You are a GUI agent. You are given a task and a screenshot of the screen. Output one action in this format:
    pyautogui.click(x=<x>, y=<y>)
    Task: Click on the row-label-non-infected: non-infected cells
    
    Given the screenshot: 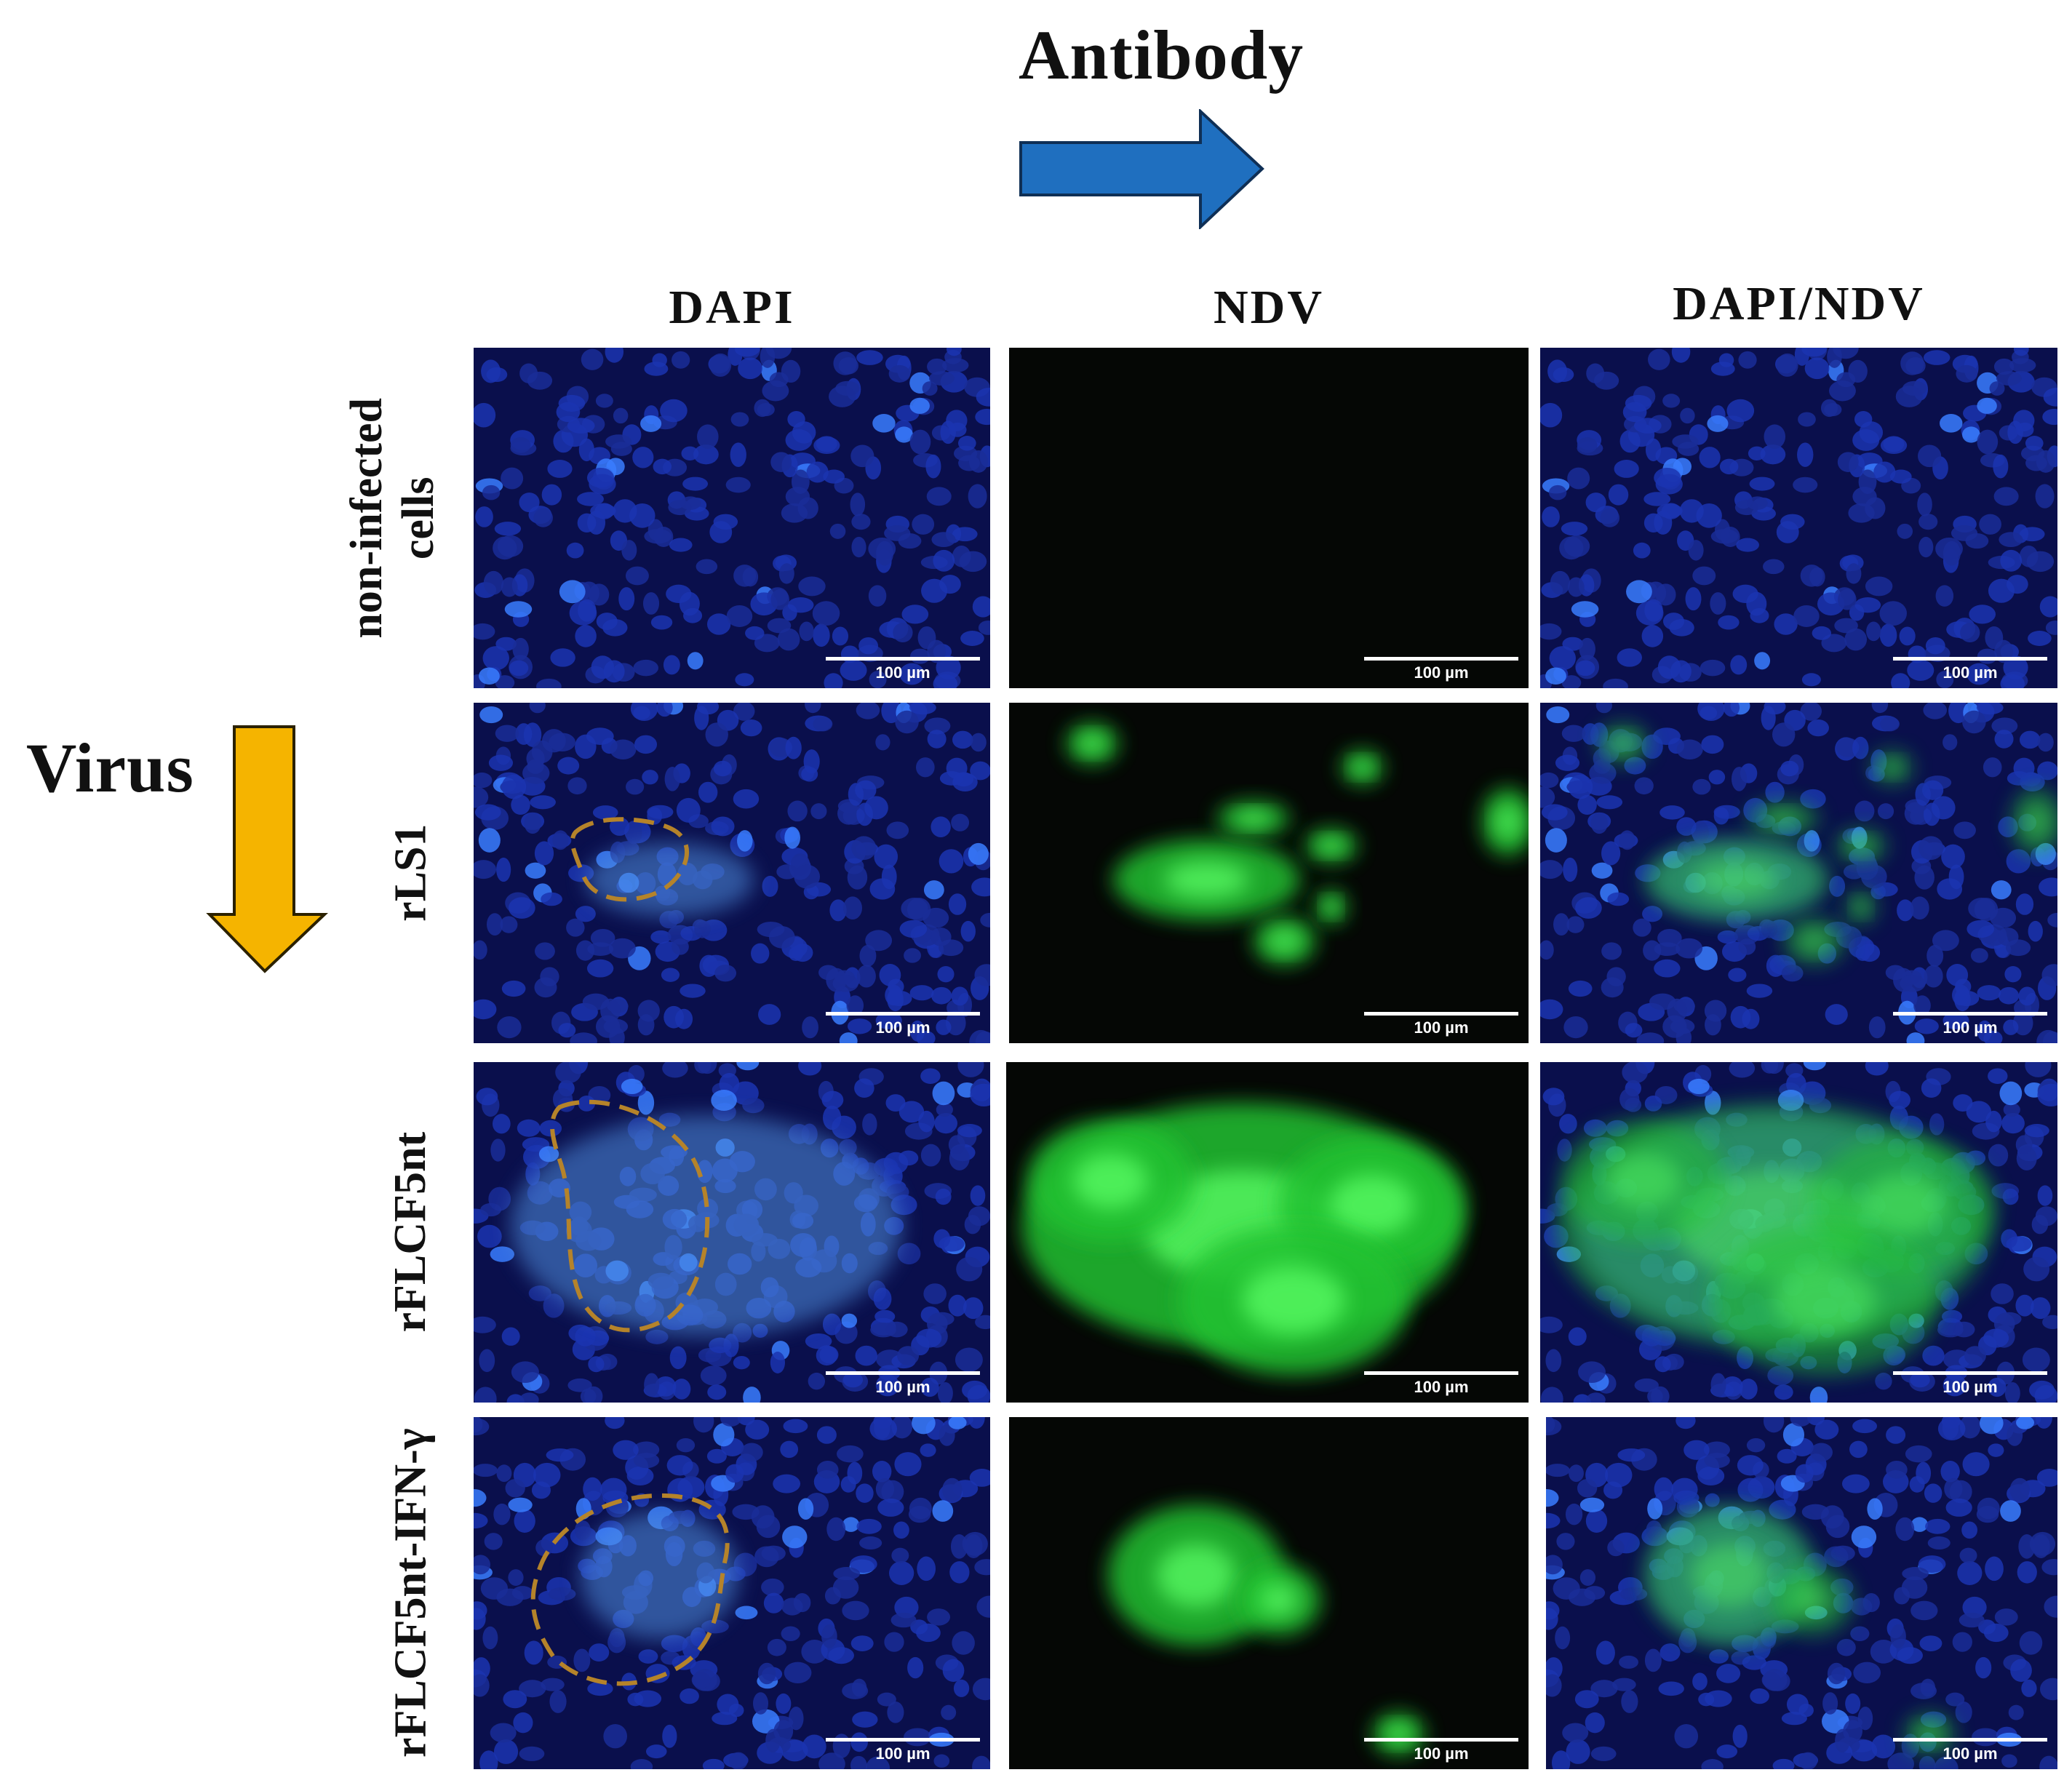 What is the action you would take?
    pyautogui.click(x=392, y=518)
    